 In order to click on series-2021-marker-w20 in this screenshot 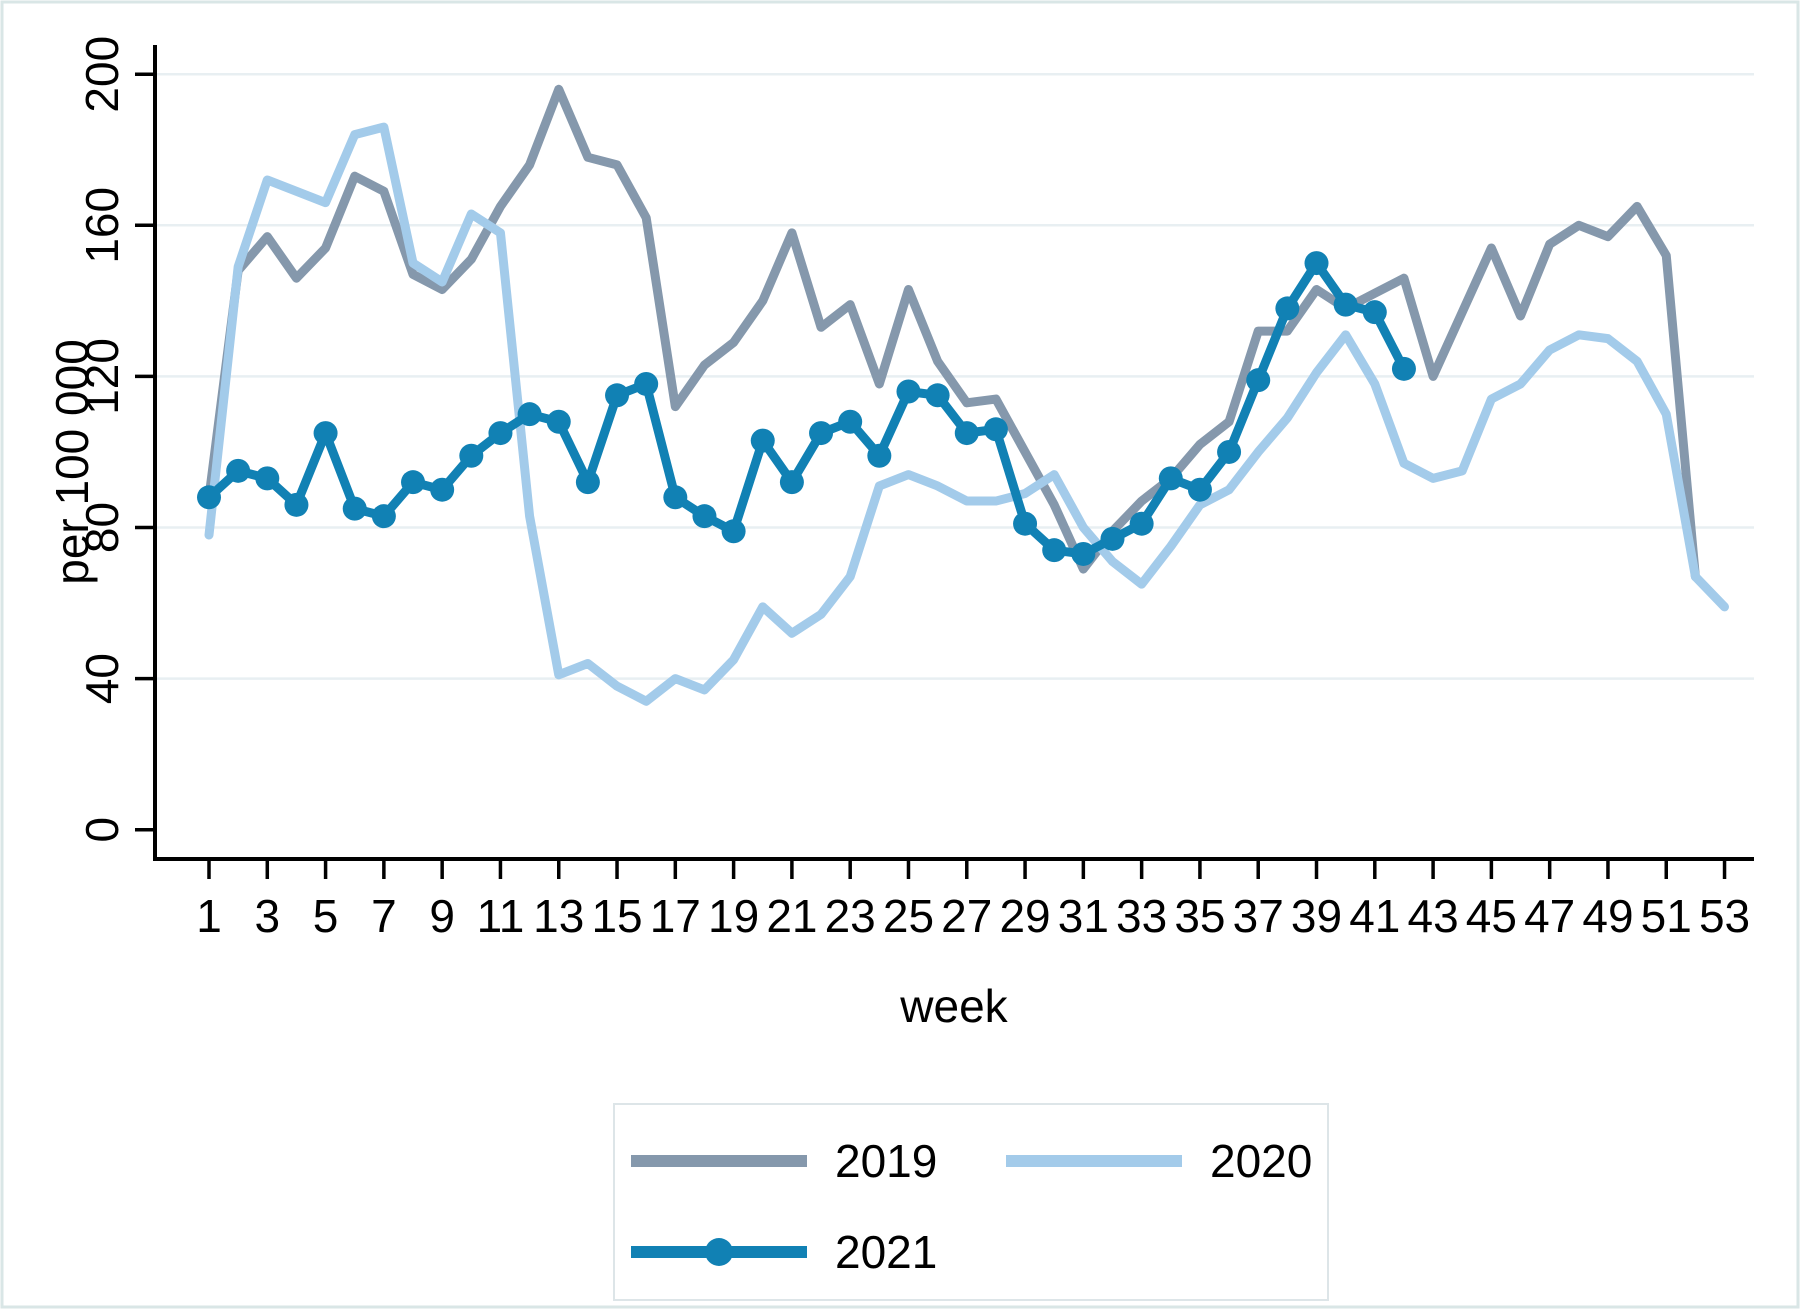, I will do `click(762, 440)`.